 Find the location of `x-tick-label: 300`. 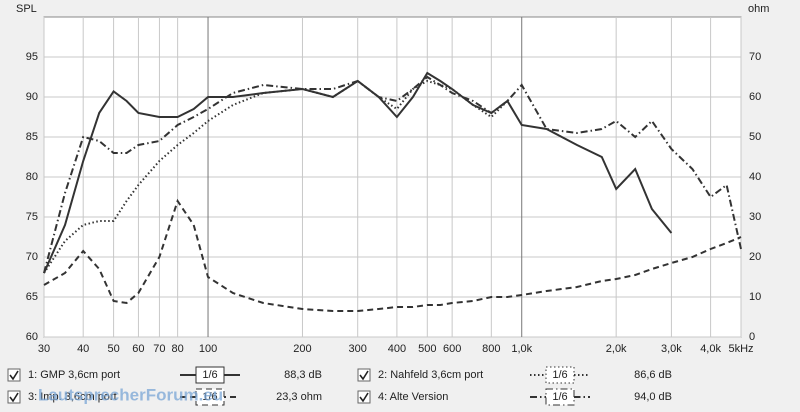

x-tick-label: 300 is located at coordinates (358, 349).